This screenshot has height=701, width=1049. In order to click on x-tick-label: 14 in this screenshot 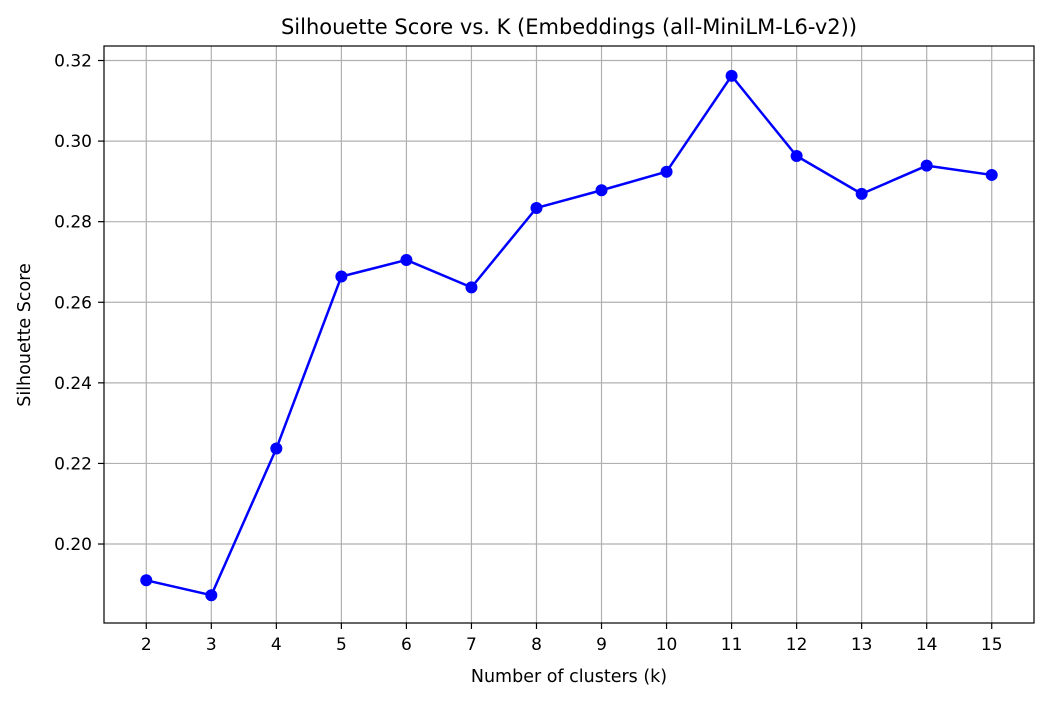, I will do `click(927, 645)`.